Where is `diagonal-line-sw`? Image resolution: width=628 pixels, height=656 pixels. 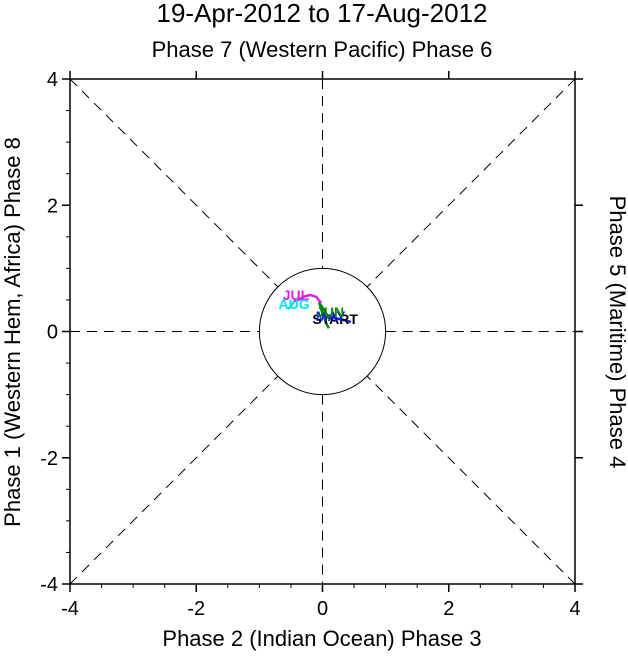 diagonal-line-sw is located at coordinates (174, 480).